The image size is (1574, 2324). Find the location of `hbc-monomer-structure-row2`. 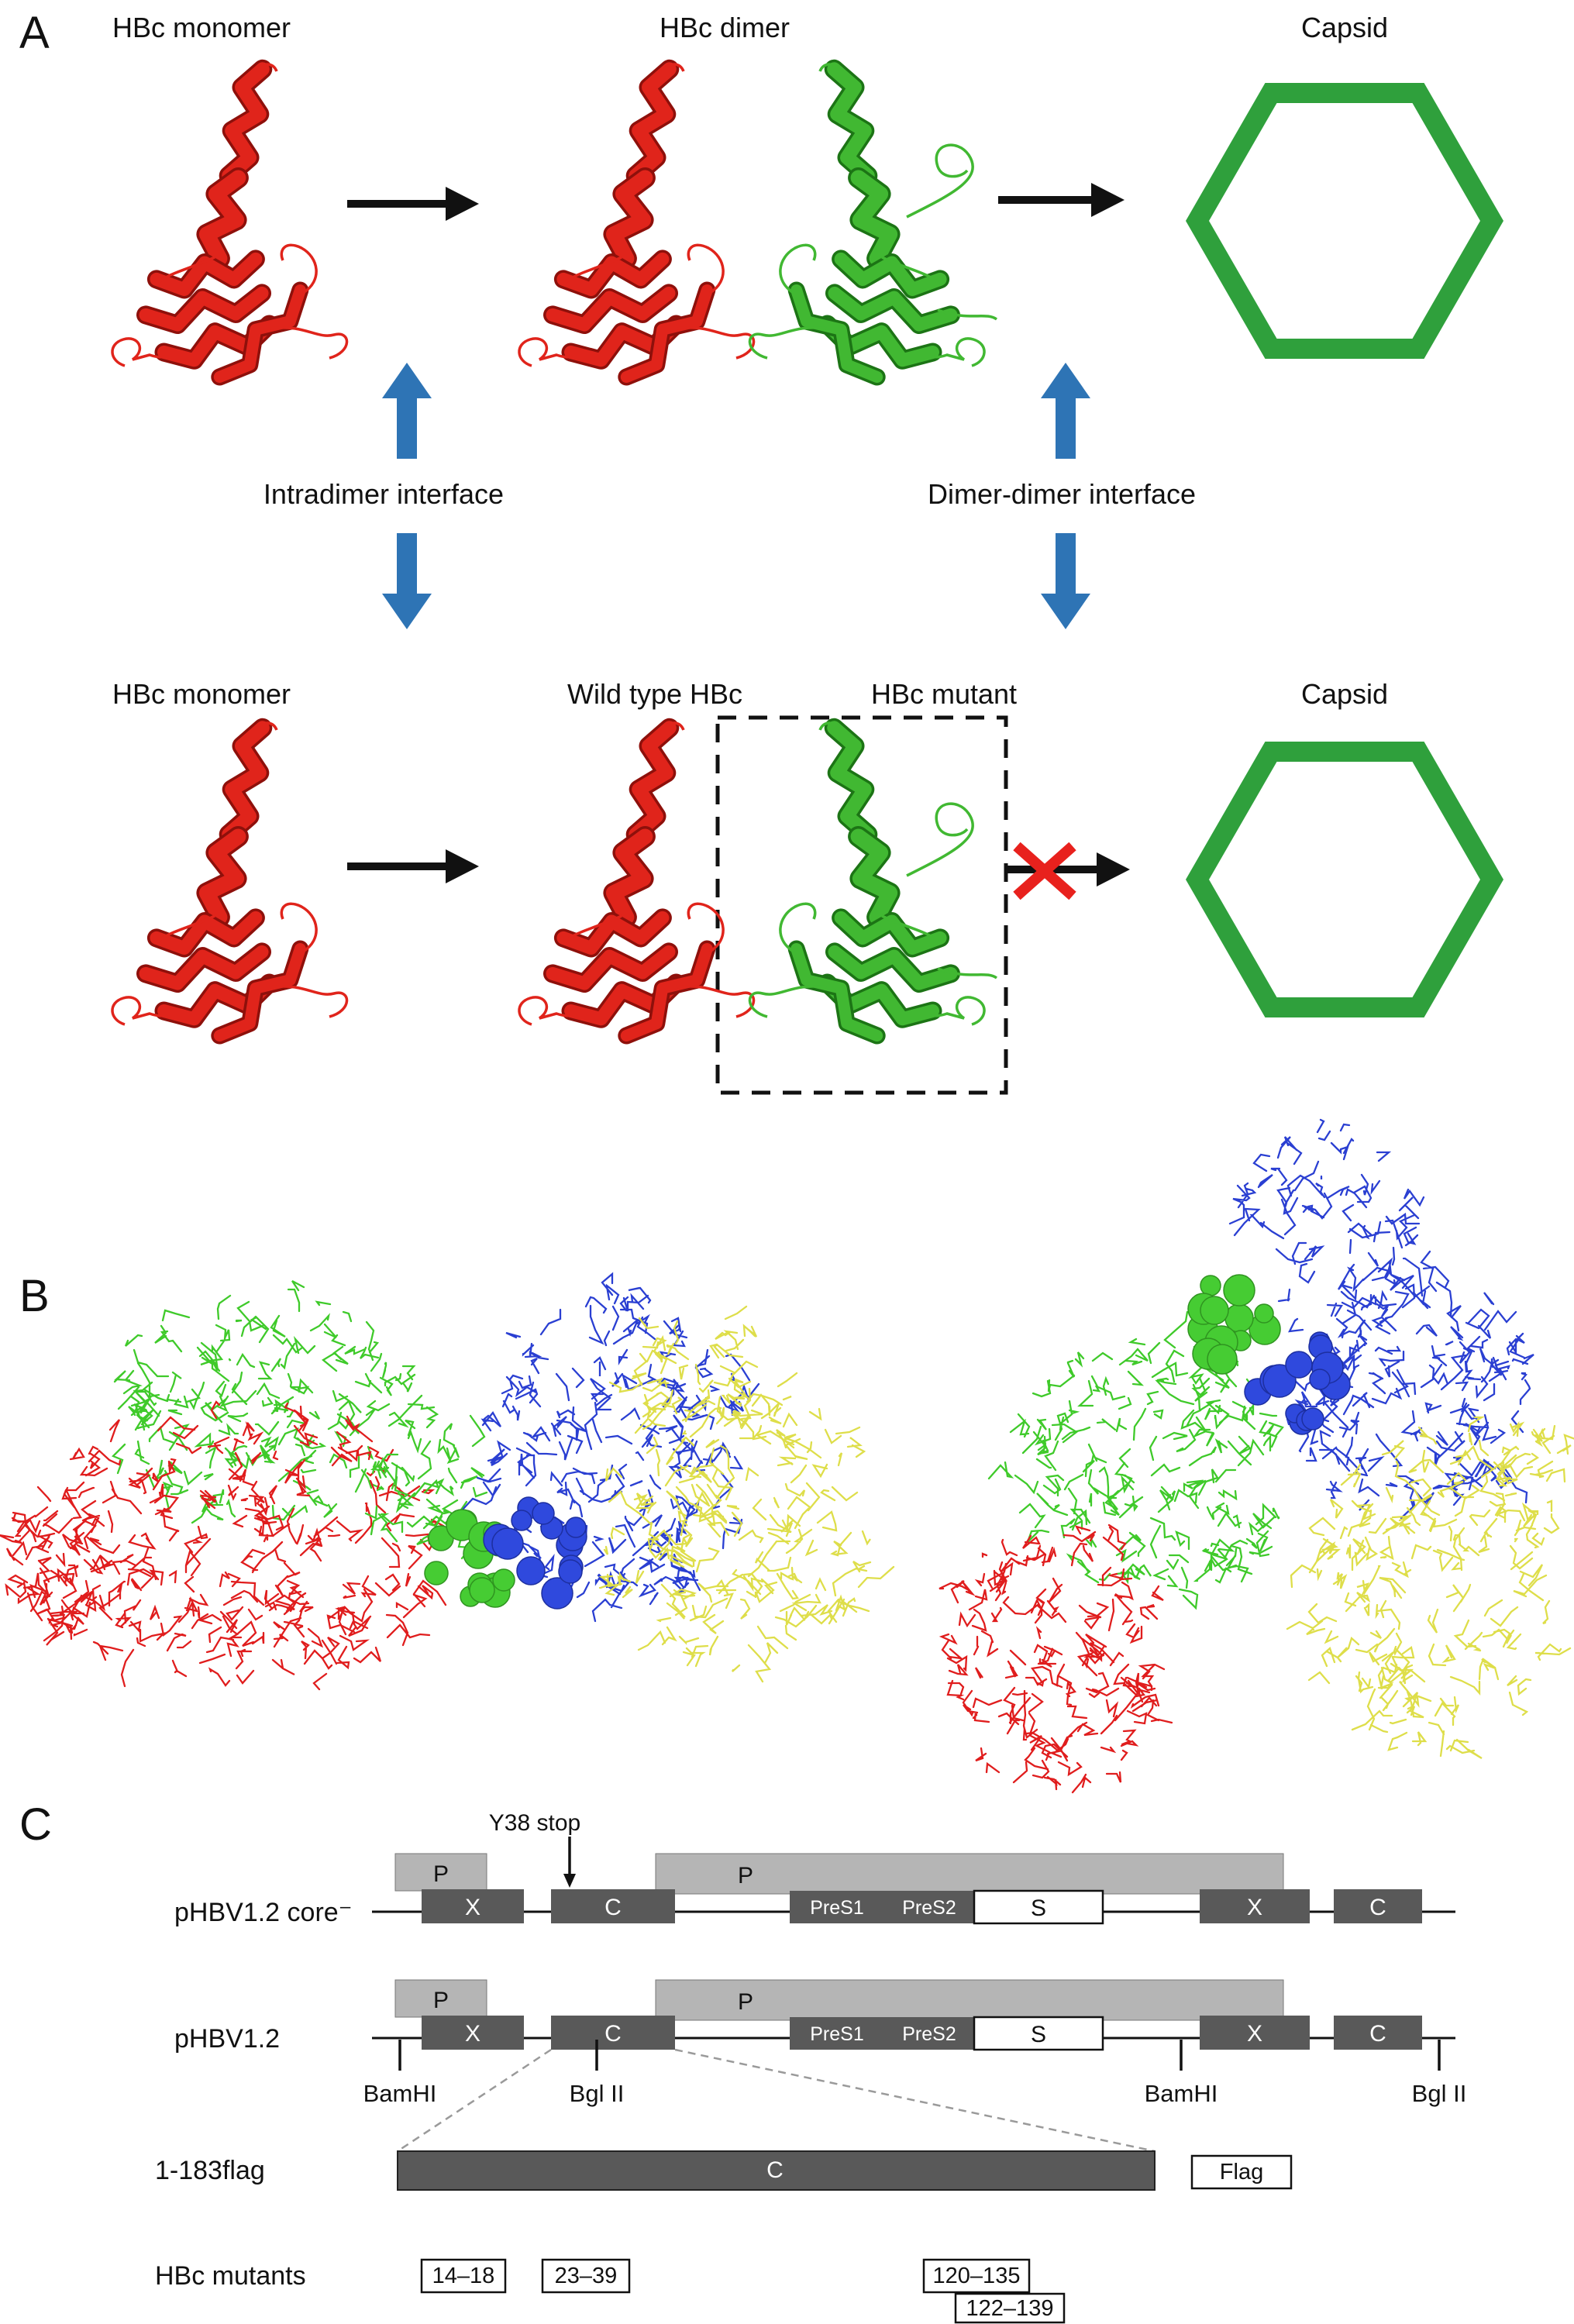

hbc-monomer-structure-row2 is located at coordinates (230, 881).